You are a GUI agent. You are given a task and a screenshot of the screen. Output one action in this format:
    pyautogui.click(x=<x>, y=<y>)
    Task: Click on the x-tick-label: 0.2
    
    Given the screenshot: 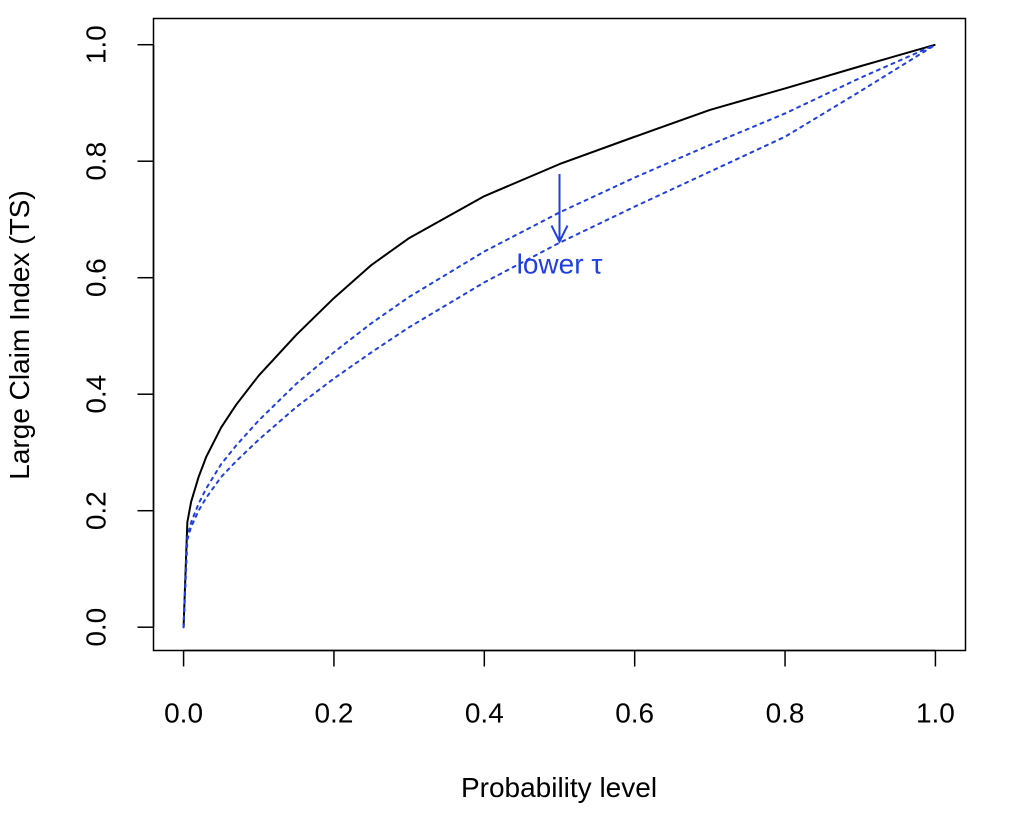 What is the action you would take?
    pyautogui.click(x=333, y=713)
    